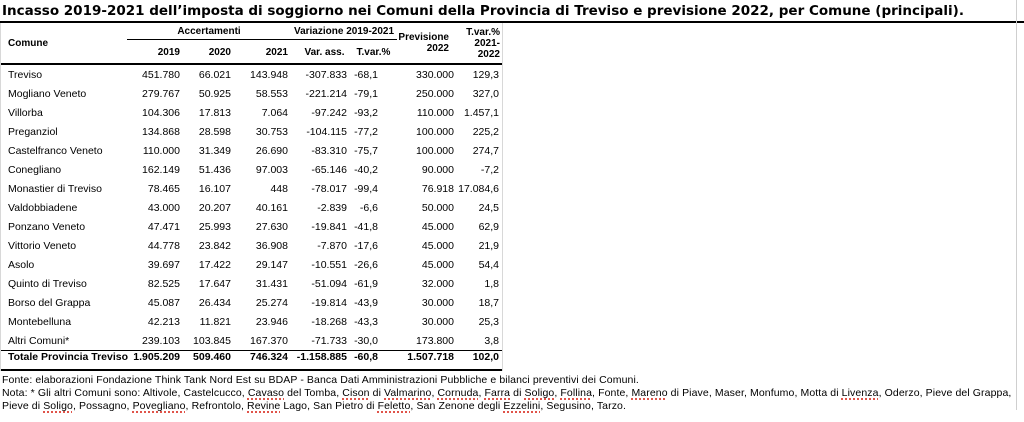 The height and width of the screenshot is (422, 1024). Describe the element at coordinates (264, 406) in the screenshot. I see `misspelled-word: Revine` at that location.